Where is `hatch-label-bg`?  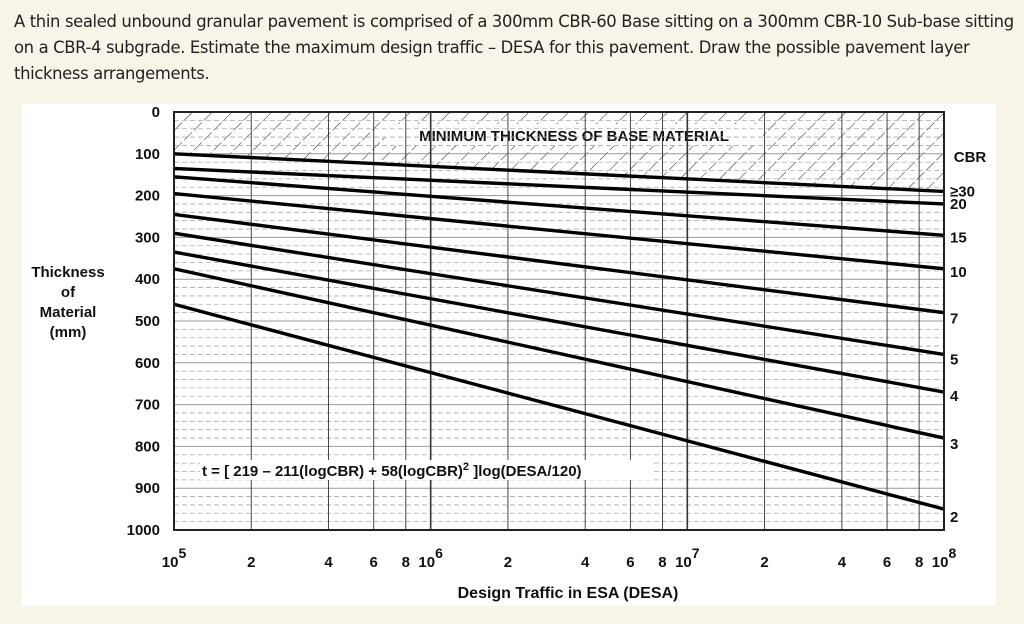
hatch-label-bg is located at coordinates (574, 135).